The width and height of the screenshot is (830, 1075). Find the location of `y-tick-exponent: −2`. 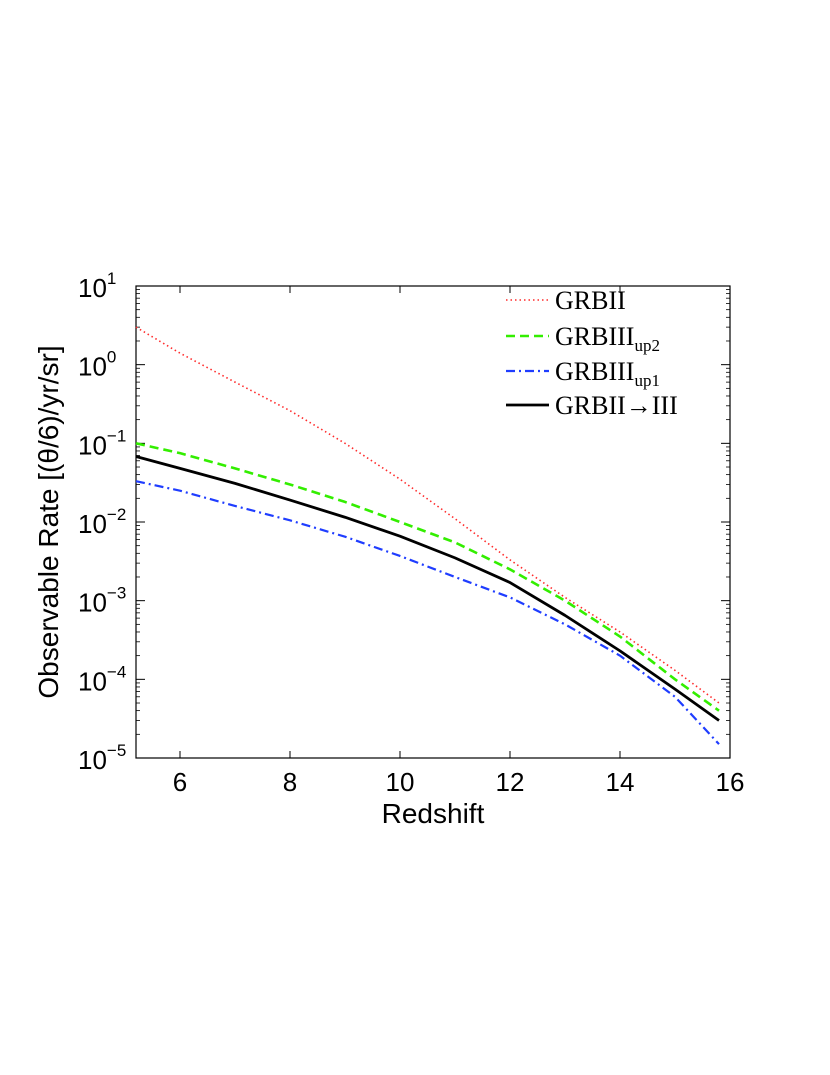

y-tick-exponent: −2 is located at coordinates (116, 514).